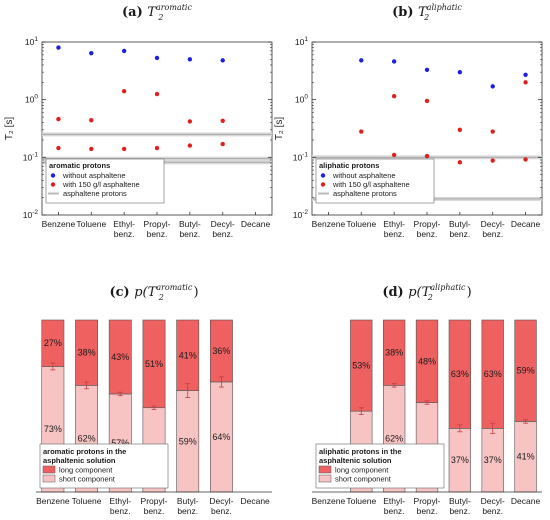  I want to click on title-prefix: p(, so click(415, 292).